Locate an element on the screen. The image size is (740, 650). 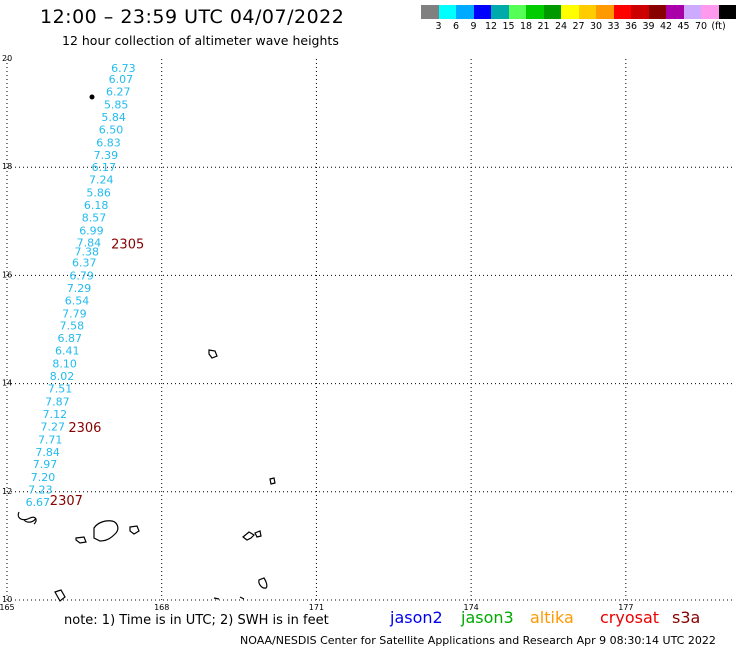
wave-height-value: 5.86 is located at coordinates (98, 193).